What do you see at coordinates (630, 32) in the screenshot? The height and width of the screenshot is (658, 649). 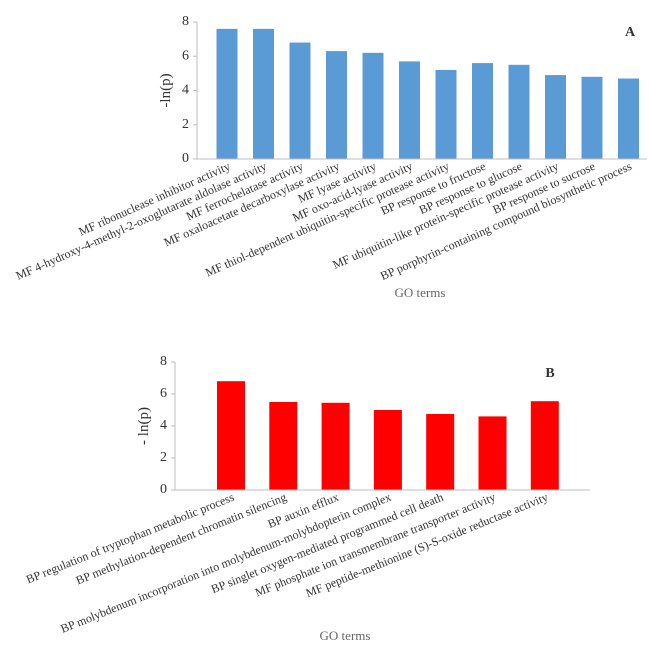 I see `panel-label: A` at bounding box center [630, 32].